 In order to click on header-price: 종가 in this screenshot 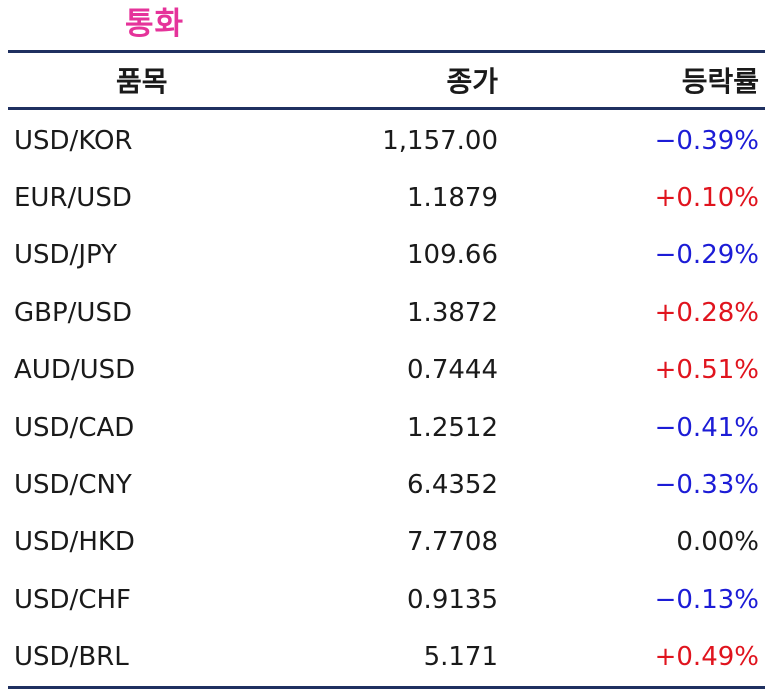, I will do `click(472, 81)`.